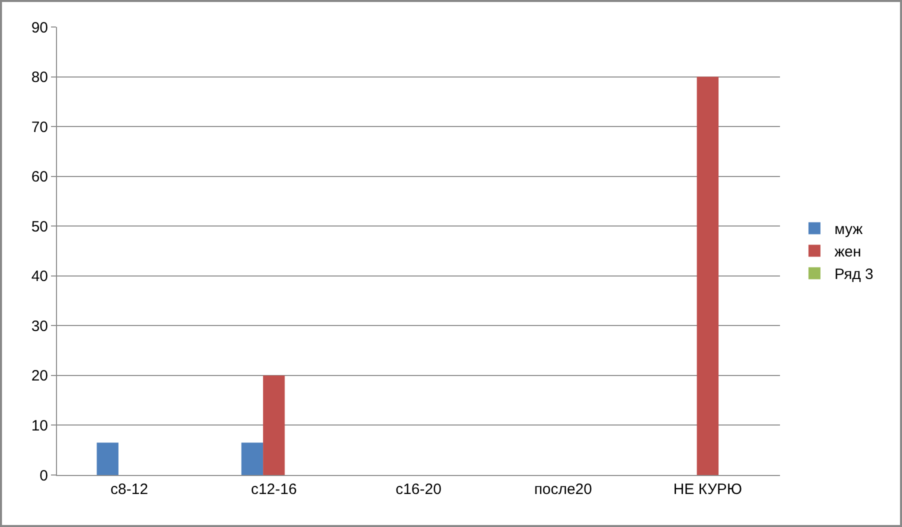 The height and width of the screenshot is (527, 902). What do you see at coordinates (39, 376) in the screenshot?
I see `y-tick-label: 20` at bounding box center [39, 376].